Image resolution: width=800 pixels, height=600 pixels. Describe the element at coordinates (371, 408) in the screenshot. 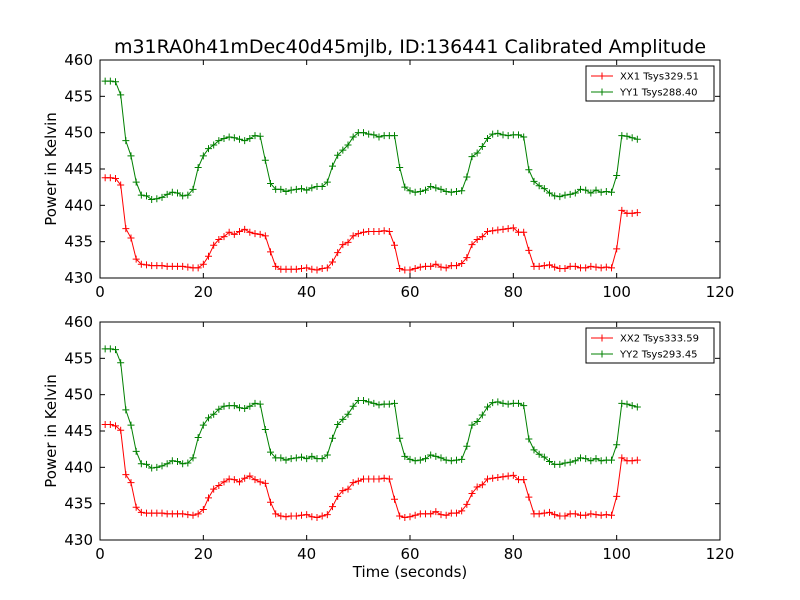

I see `series-line` at that location.